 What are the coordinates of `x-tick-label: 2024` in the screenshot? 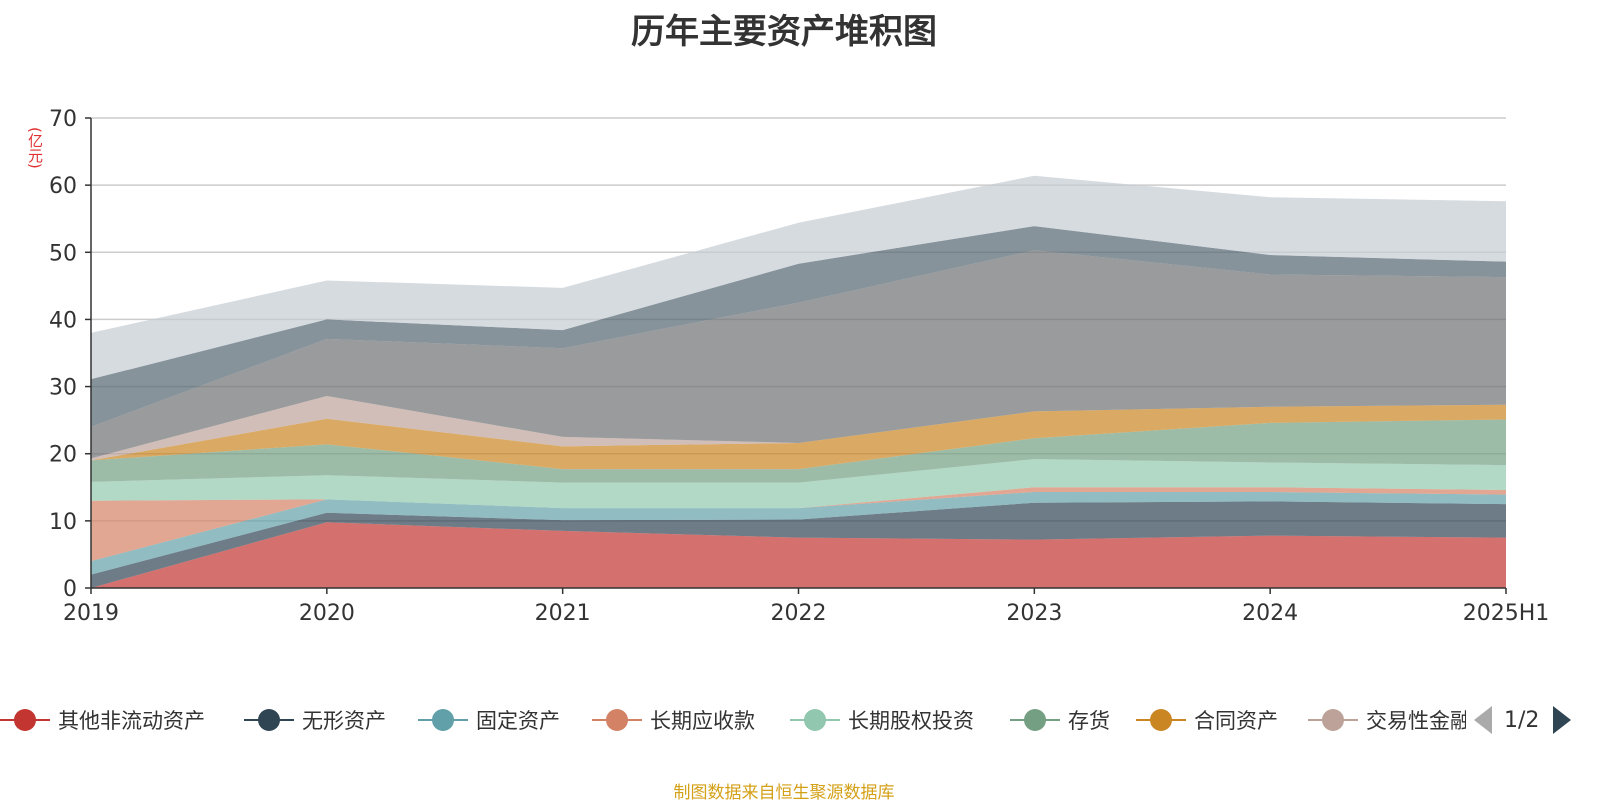 It's located at (1270, 613).